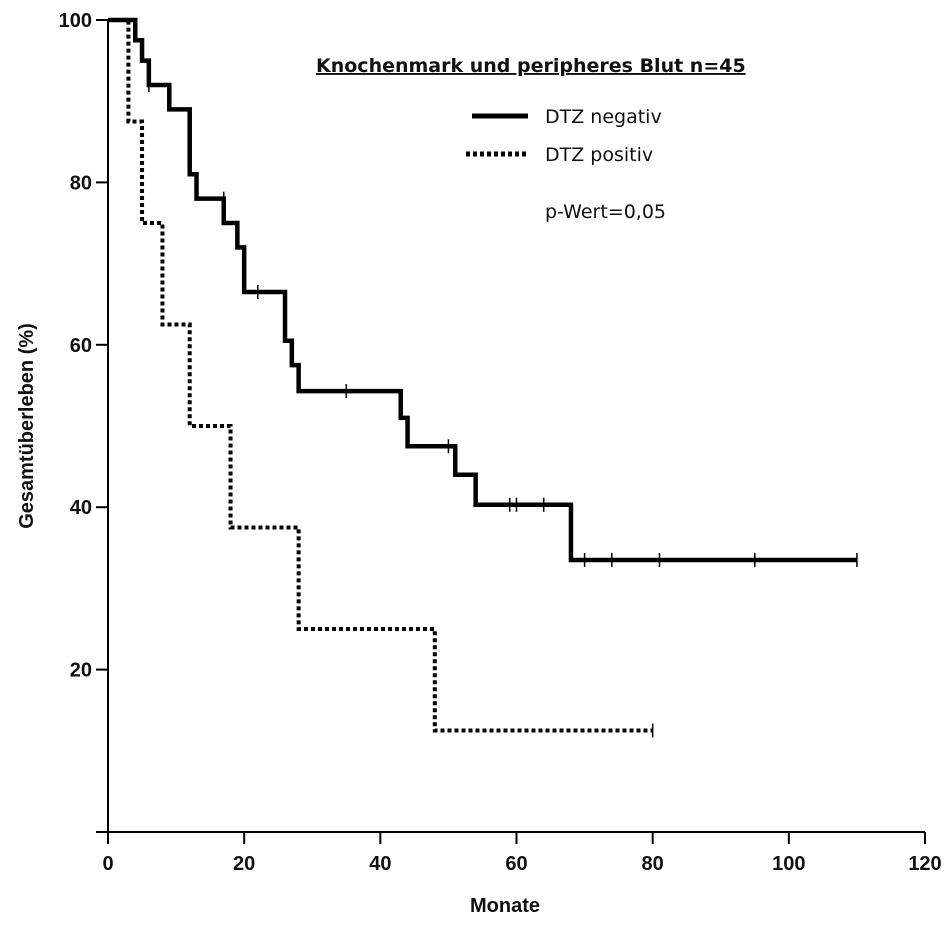 The image size is (947, 927). I want to click on y-tick-label: 80, so click(81, 183).